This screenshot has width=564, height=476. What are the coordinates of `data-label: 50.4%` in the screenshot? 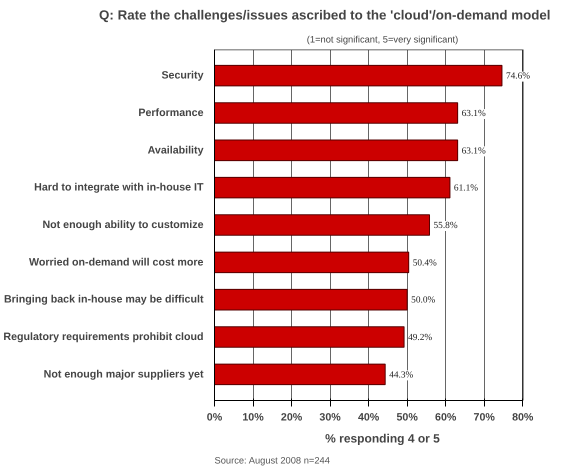 It's located at (425, 263).